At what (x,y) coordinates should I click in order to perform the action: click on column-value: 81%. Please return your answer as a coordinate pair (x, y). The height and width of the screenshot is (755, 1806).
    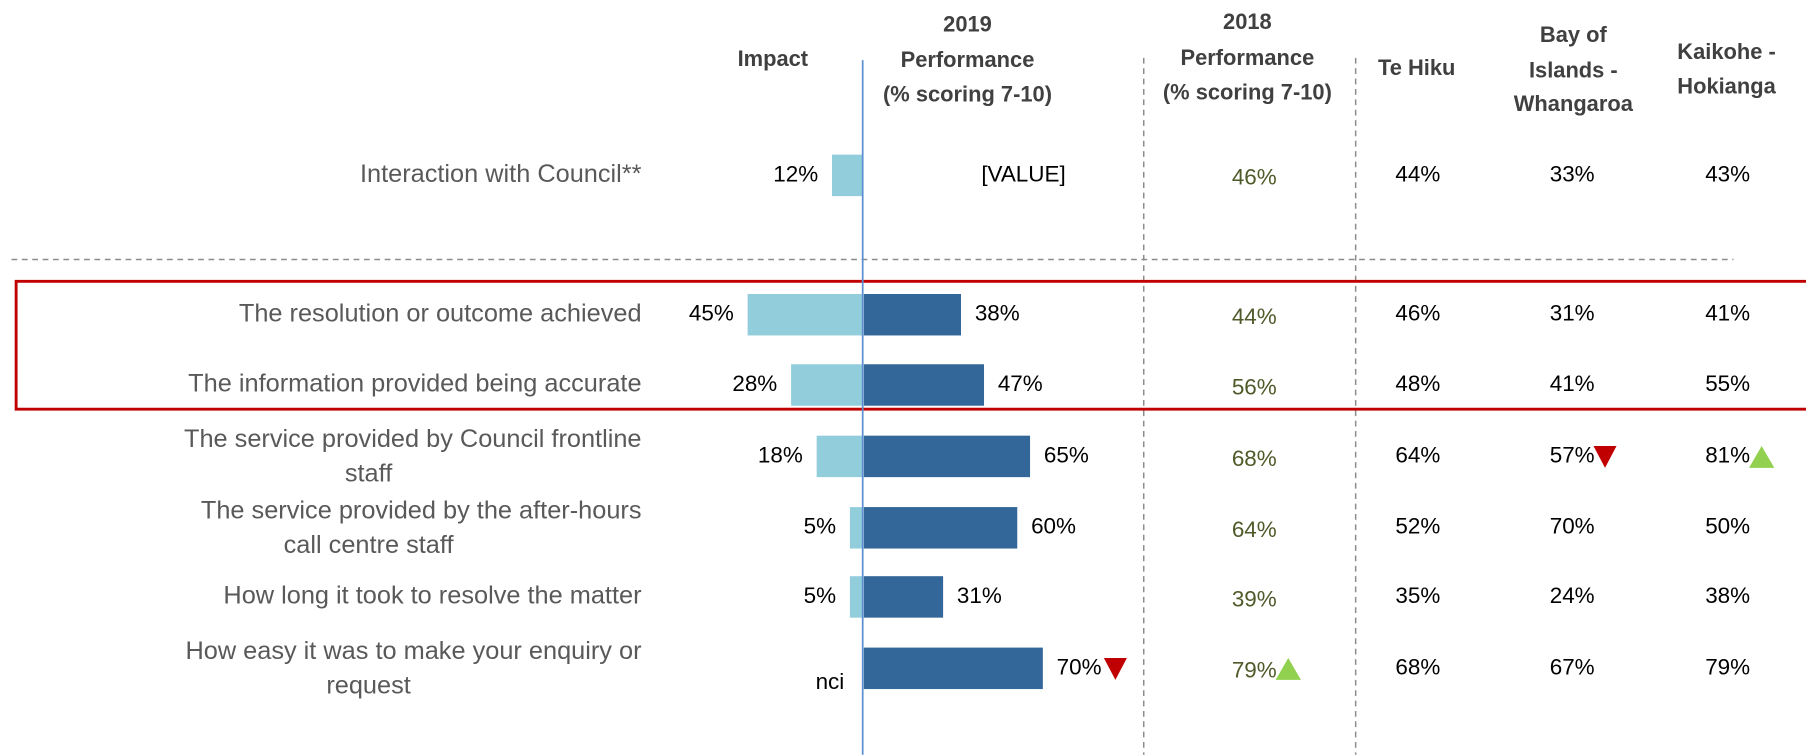
    Looking at the image, I should click on (1727, 454).